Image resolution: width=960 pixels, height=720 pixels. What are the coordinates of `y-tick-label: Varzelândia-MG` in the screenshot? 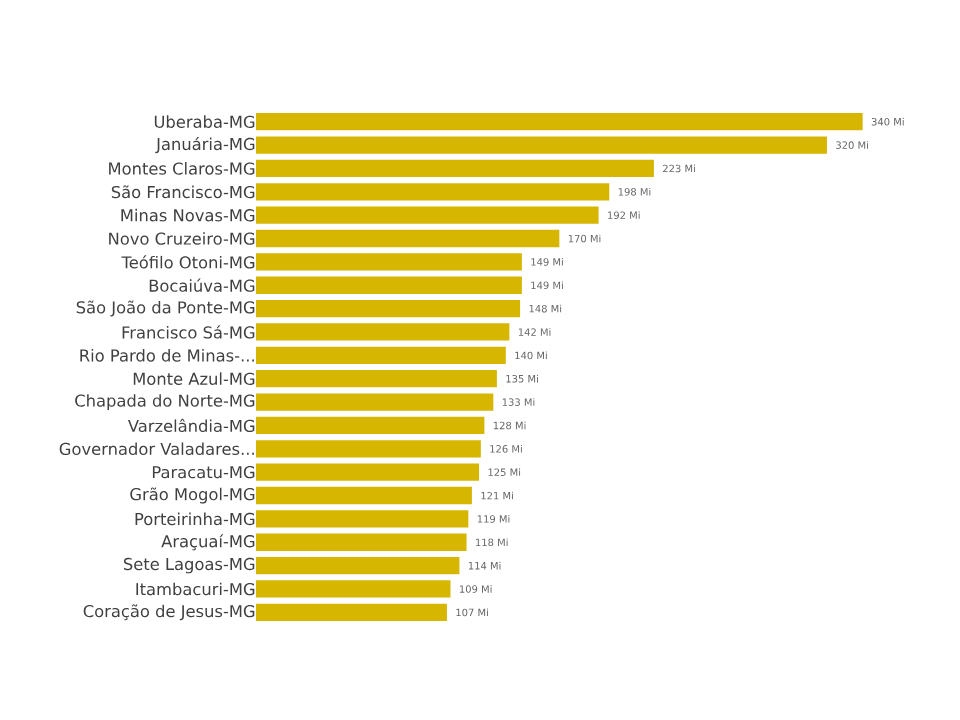 It's located at (191, 425).